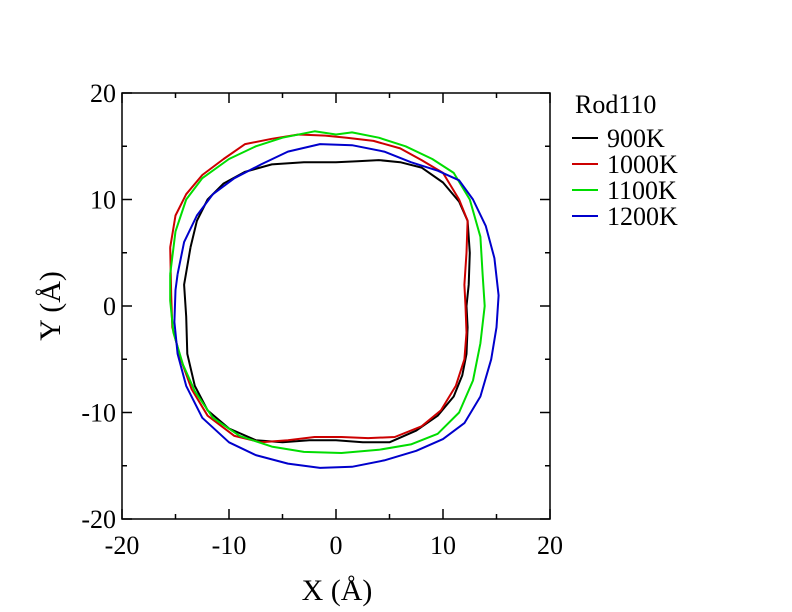 The width and height of the screenshot is (792, 612). What do you see at coordinates (50, 306) in the screenshot?
I see `y-axis-label: Y (Å)` at bounding box center [50, 306].